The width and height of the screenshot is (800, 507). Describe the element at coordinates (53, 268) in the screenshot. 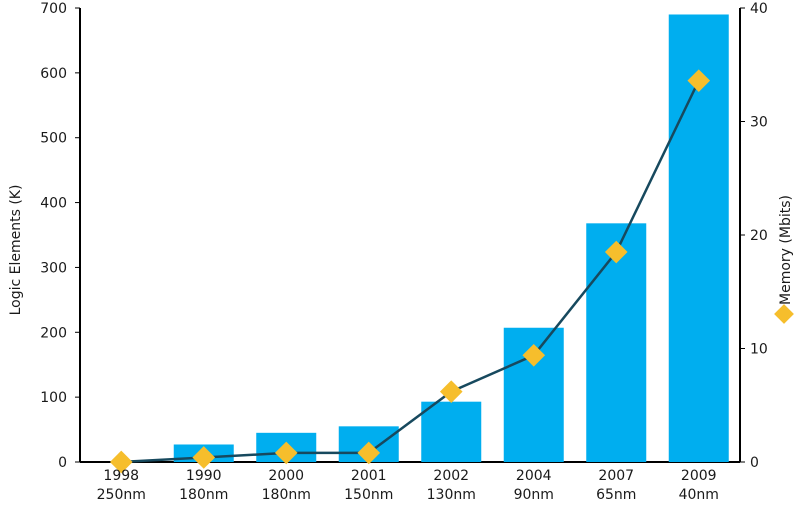

I see `left-tick-label: 300` at that location.